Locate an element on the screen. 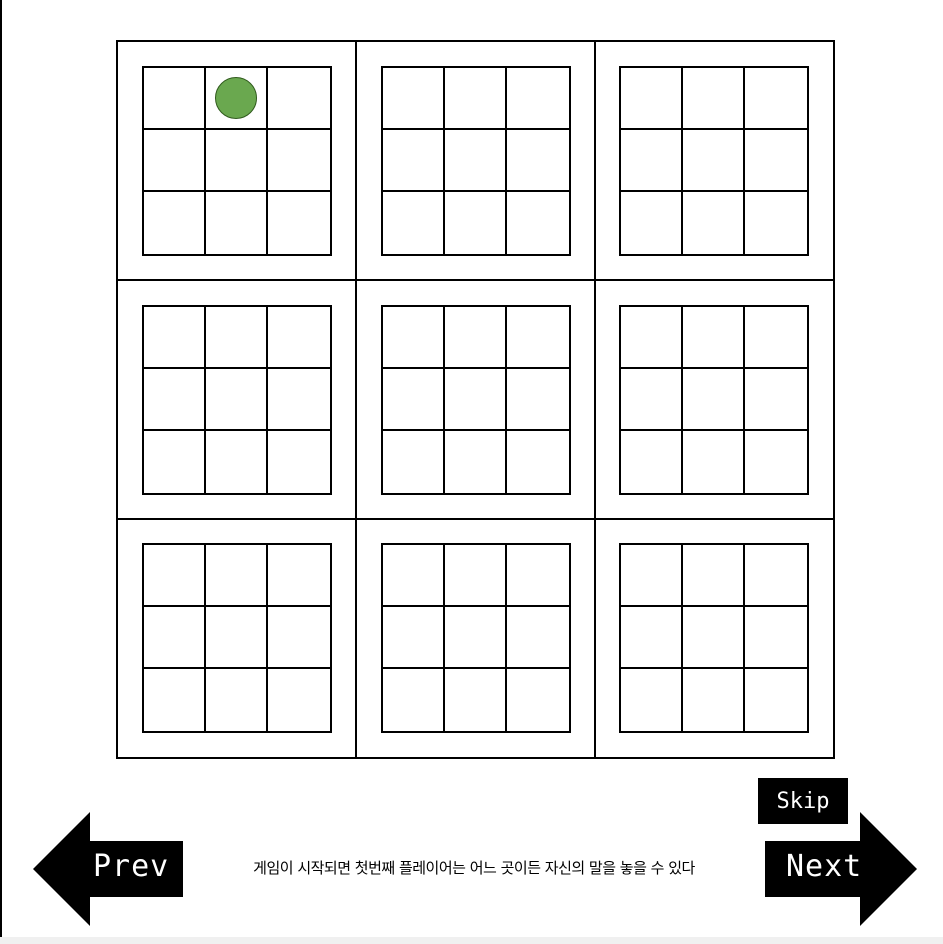  skip-button: Skip is located at coordinates (803, 801).